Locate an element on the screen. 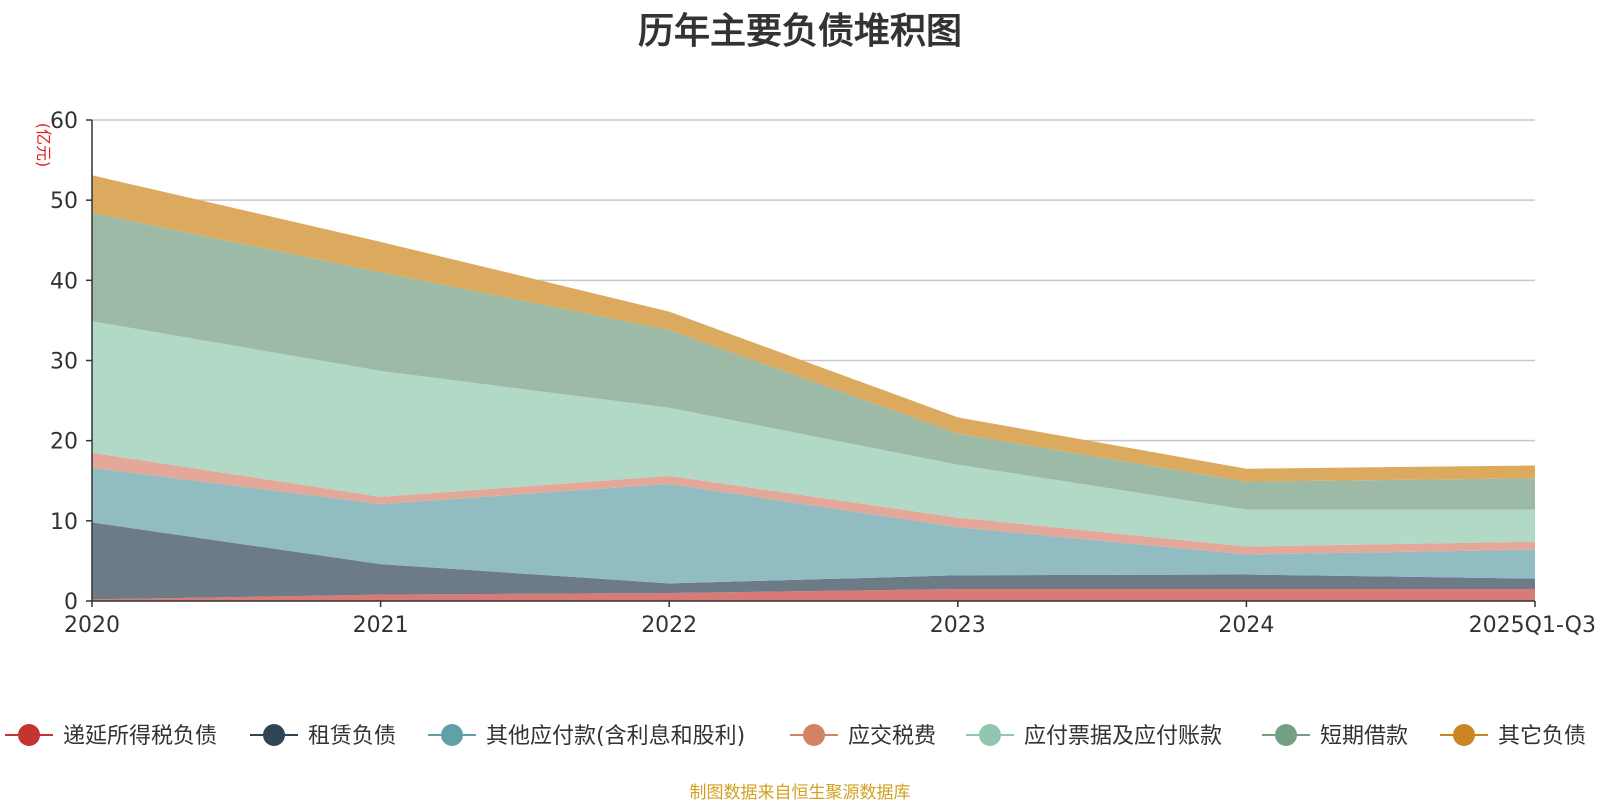 The width and height of the screenshot is (1600, 803). y-tick-label-20: 20 is located at coordinates (64, 442).